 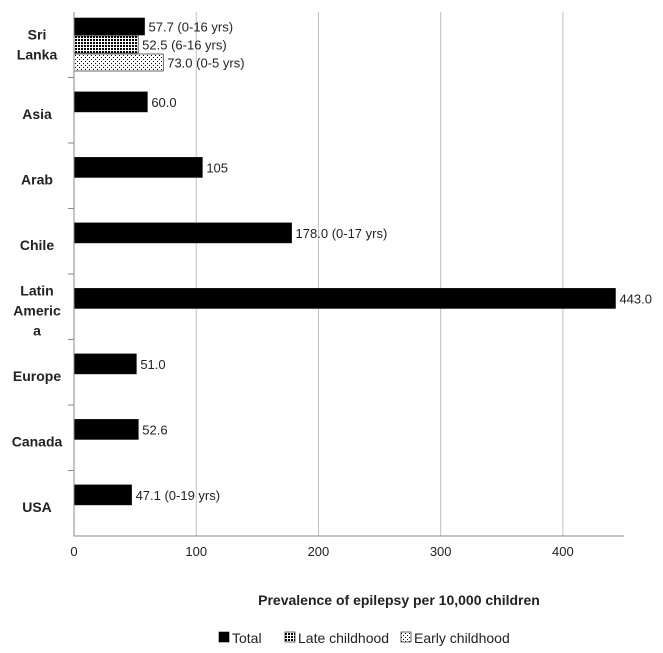 I want to click on legend-label-total: Total, so click(x=247, y=638).